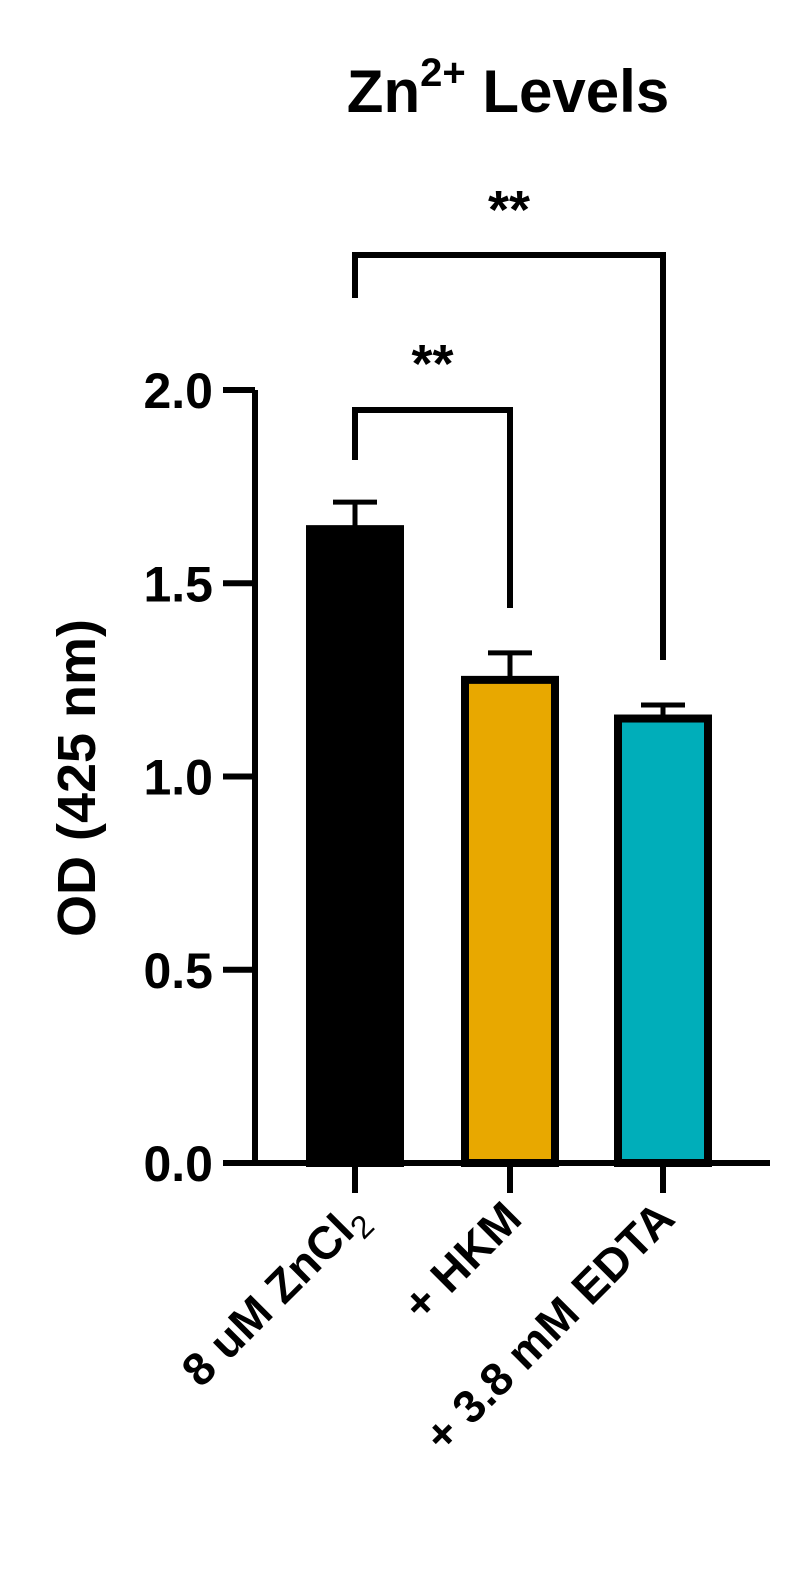  Describe the element at coordinates (178, 584) in the screenshot. I see `y-tick-label-3: 1.5` at that location.